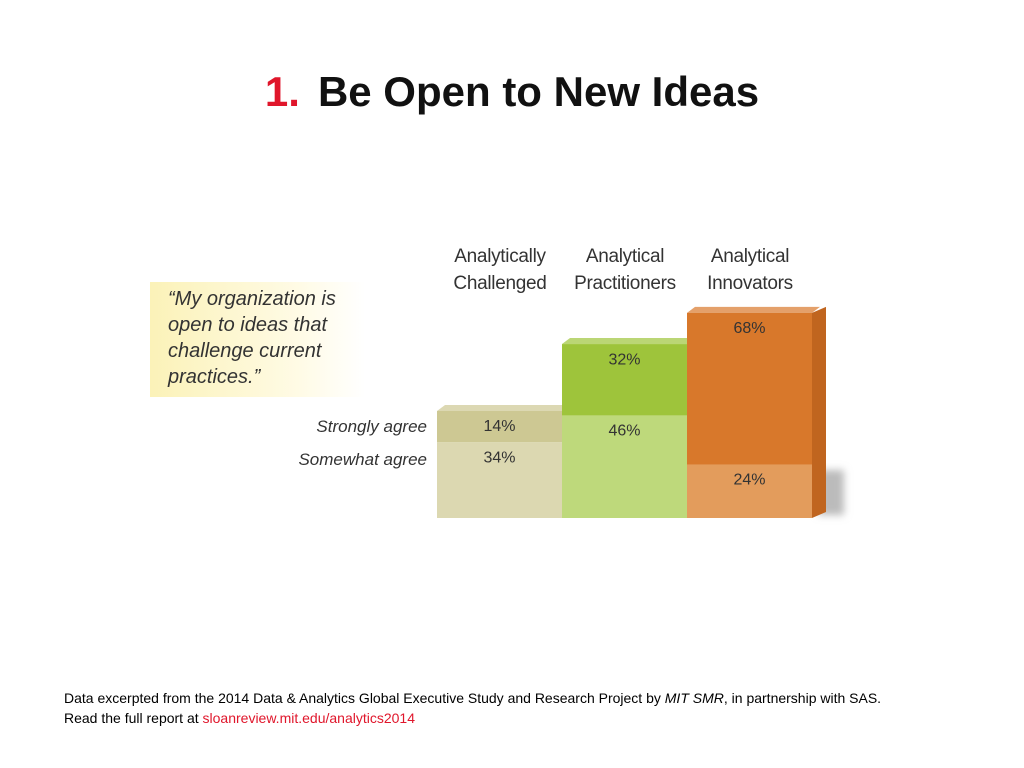 The image size is (1024, 768). What do you see at coordinates (625, 270) in the screenshot?
I see `category-label: Analytical Practitioners` at bounding box center [625, 270].